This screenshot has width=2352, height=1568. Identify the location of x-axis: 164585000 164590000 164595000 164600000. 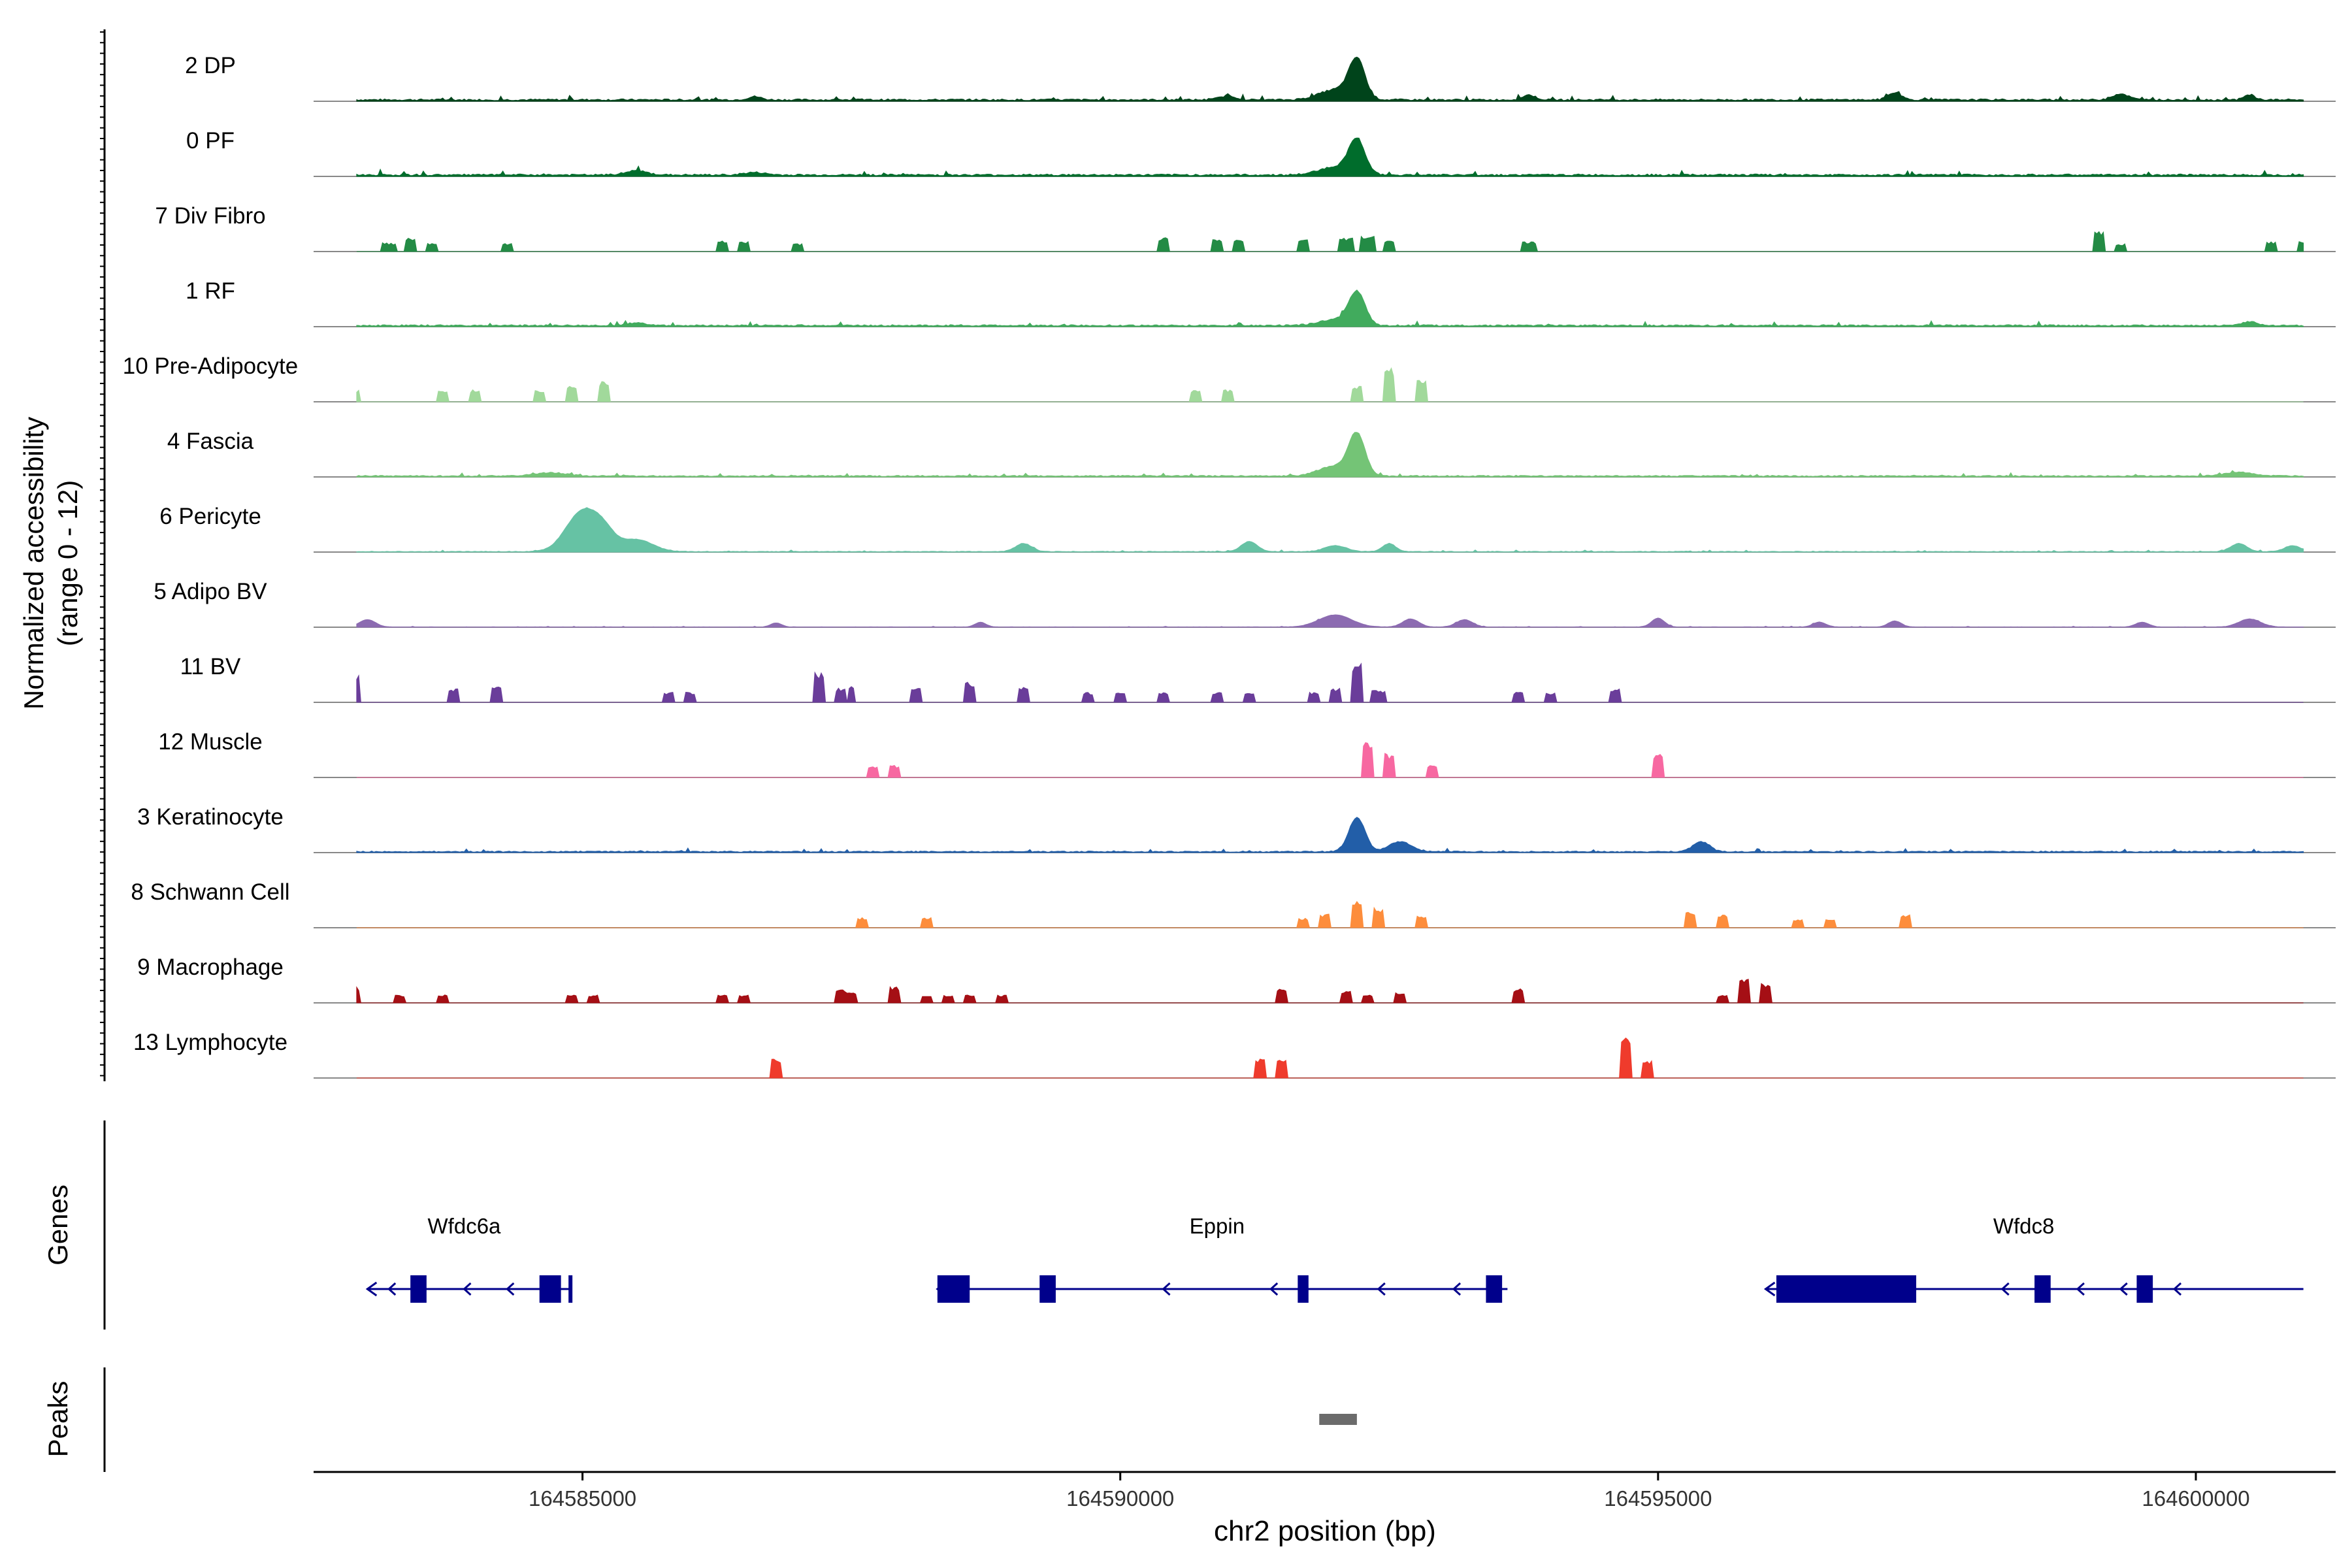
(1389, 1491).